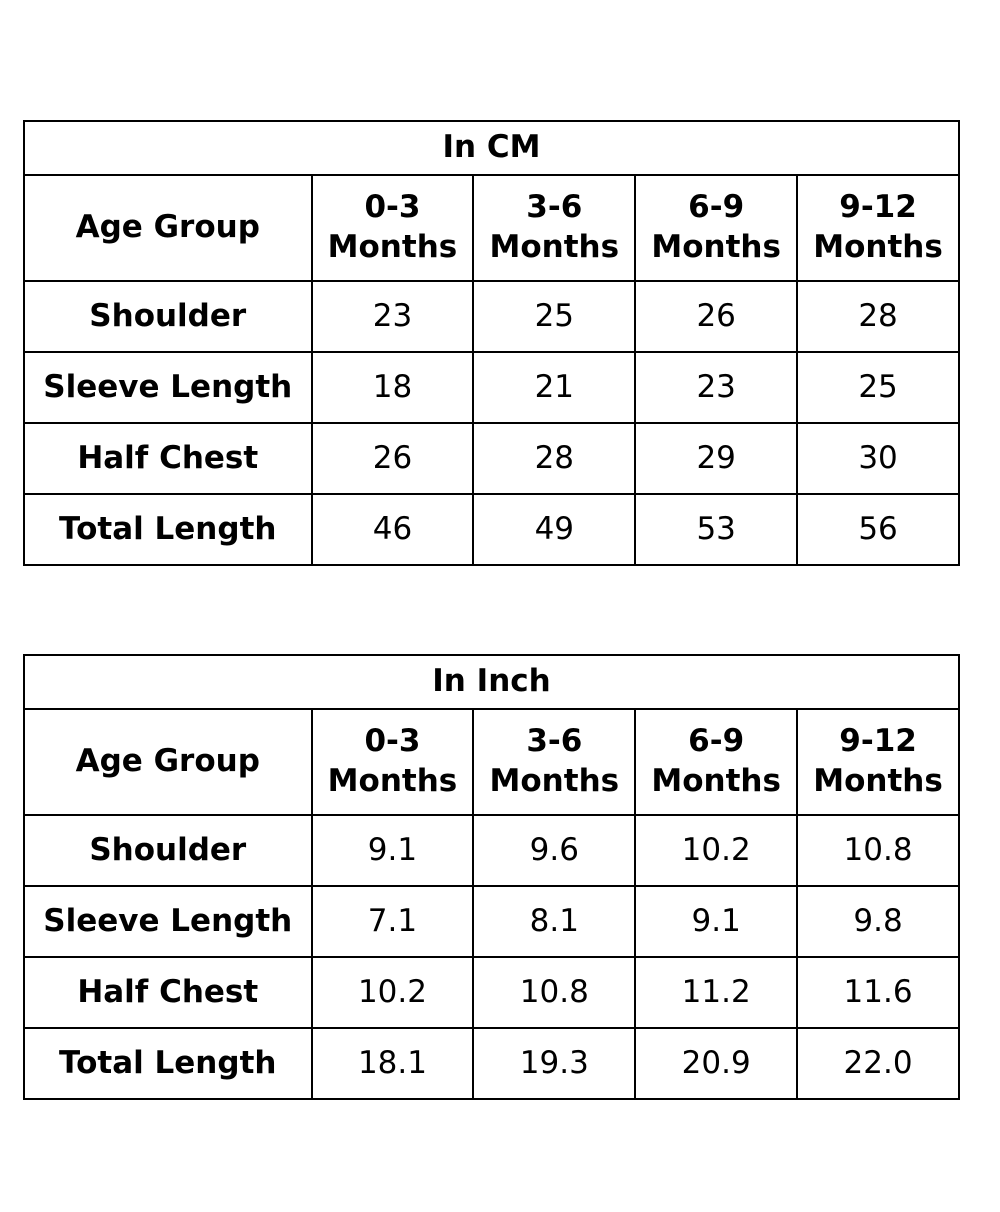 The width and height of the screenshot is (1000, 1212). I want to click on table-row: Half Chest 26 28 29 30, so click(491, 458).